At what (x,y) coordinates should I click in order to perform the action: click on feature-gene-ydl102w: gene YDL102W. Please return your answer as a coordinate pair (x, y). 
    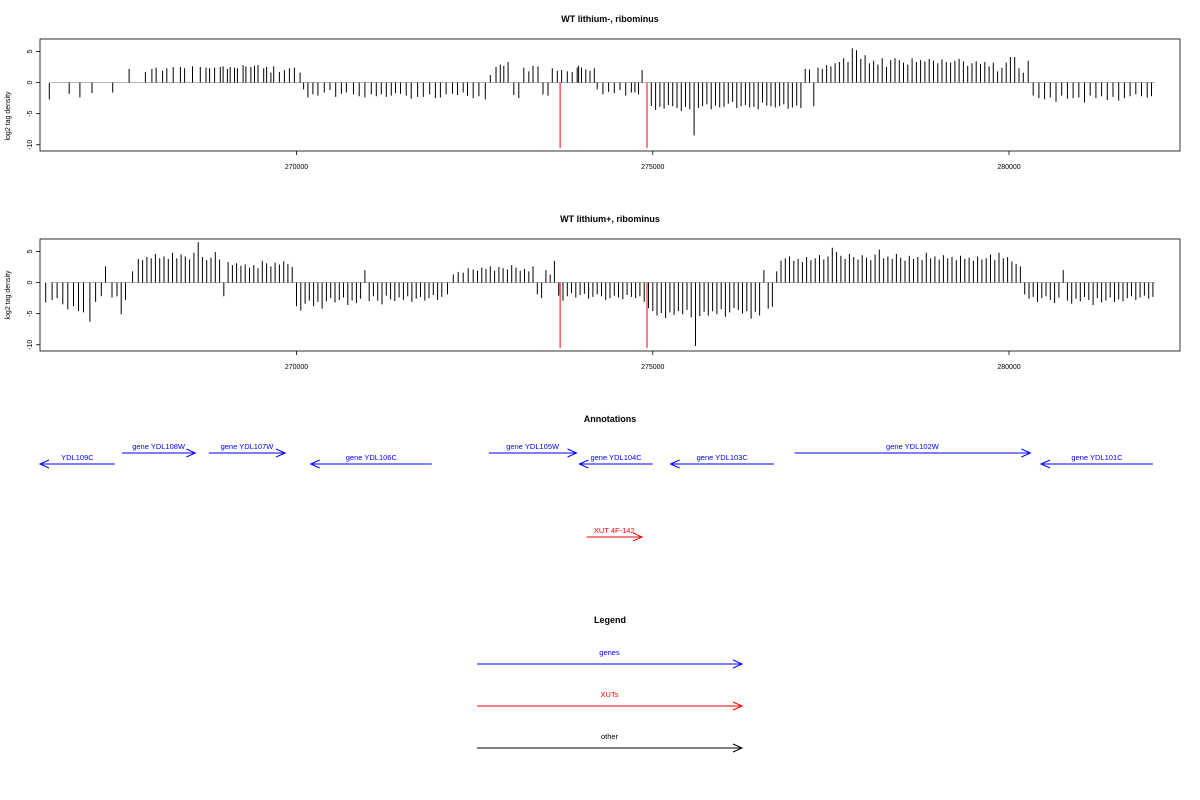
    Looking at the image, I should click on (913, 450).